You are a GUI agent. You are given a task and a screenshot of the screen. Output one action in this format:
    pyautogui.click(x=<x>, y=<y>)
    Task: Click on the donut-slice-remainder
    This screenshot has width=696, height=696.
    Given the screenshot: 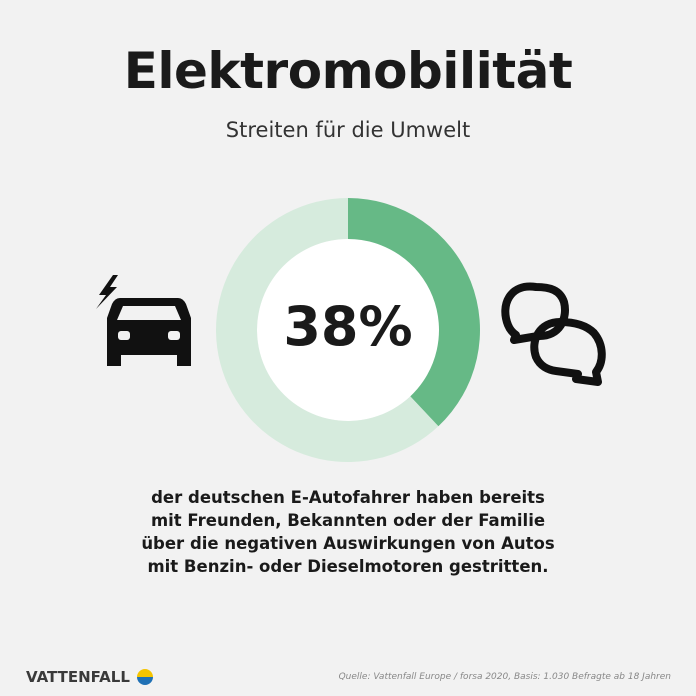 What is the action you would take?
    pyautogui.click(x=327, y=330)
    